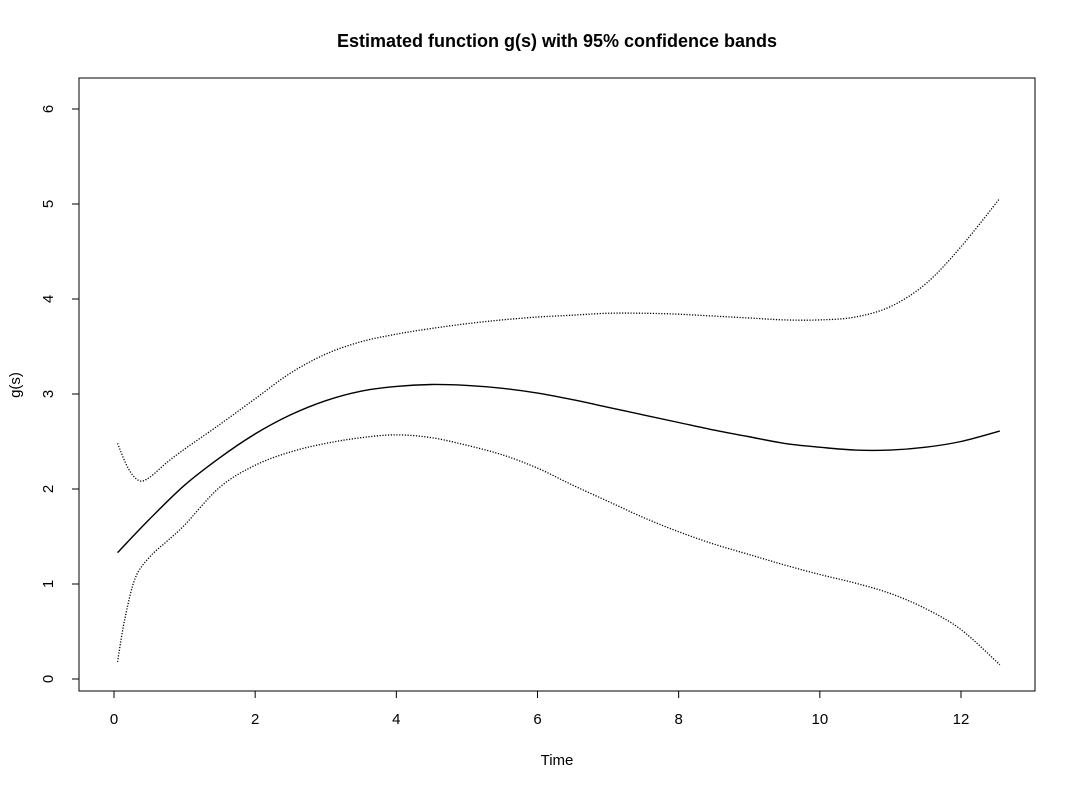 The image size is (1076, 789). Describe the element at coordinates (961, 719) in the screenshot. I see `x-tick-label: 12` at that location.